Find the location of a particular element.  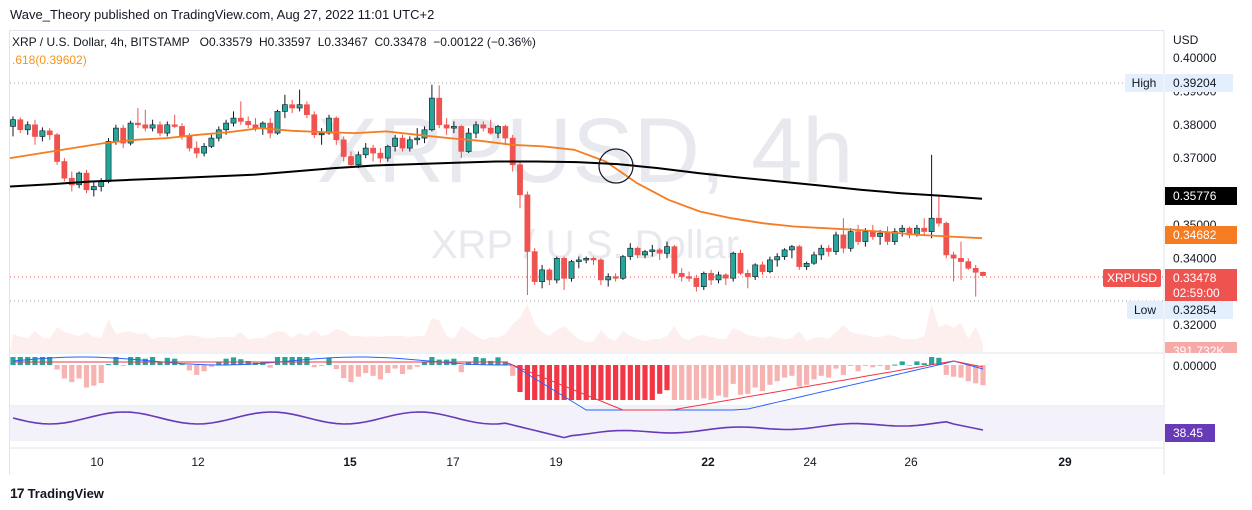

low-value: 0.32854 is located at coordinates (1195, 310).